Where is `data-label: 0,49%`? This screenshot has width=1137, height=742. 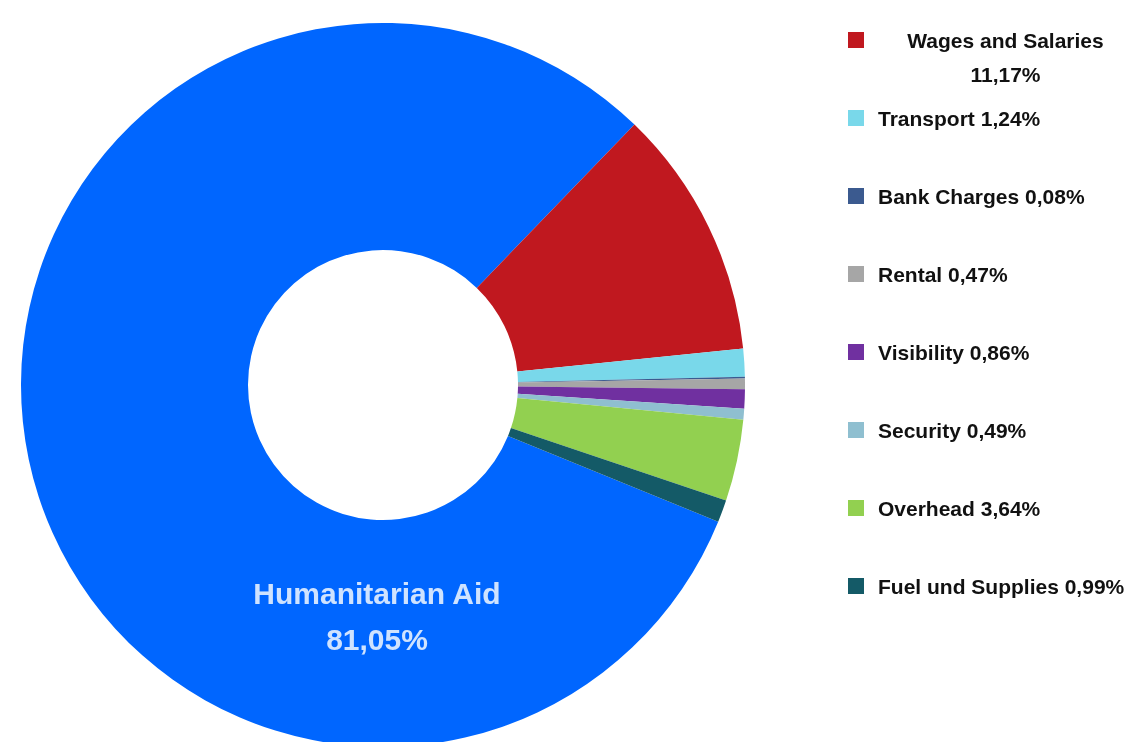 data-label: 0,49% is located at coordinates (996, 430).